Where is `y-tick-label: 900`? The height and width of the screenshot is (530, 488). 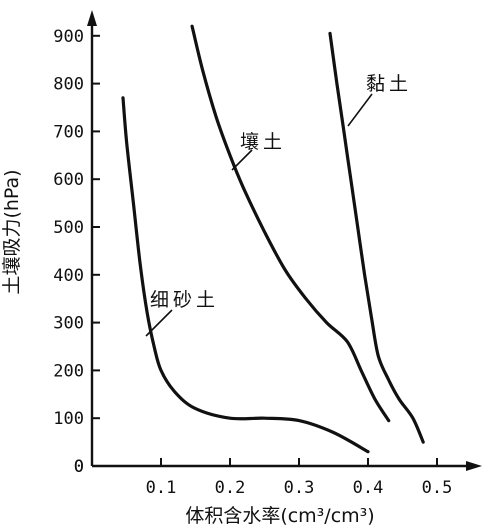 y-tick-label: 900 is located at coordinates (68, 37).